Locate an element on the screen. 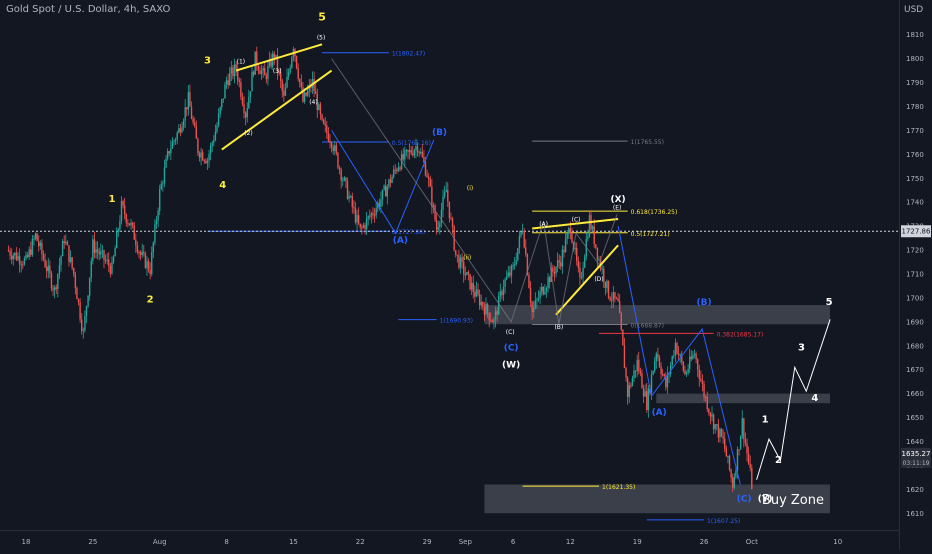 The height and width of the screenshot is (554, 932). price-zone is located at coordinates (657, 315).